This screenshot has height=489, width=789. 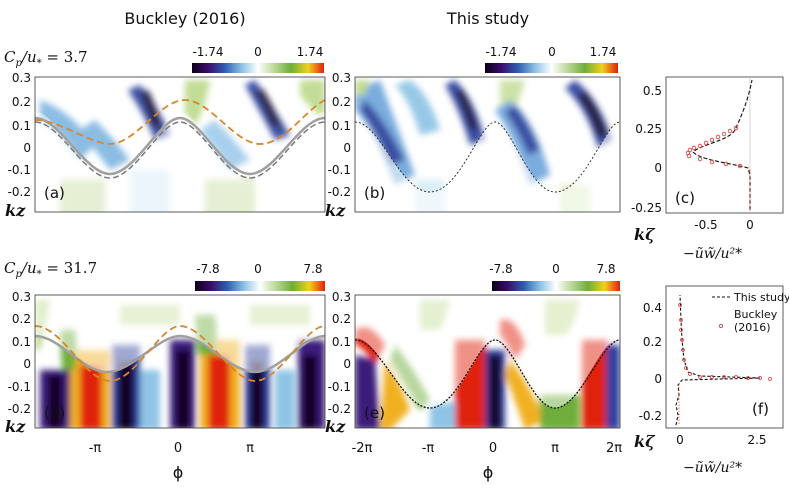 I want to click on svg-text: 0.25, so click(x=648, y=129).